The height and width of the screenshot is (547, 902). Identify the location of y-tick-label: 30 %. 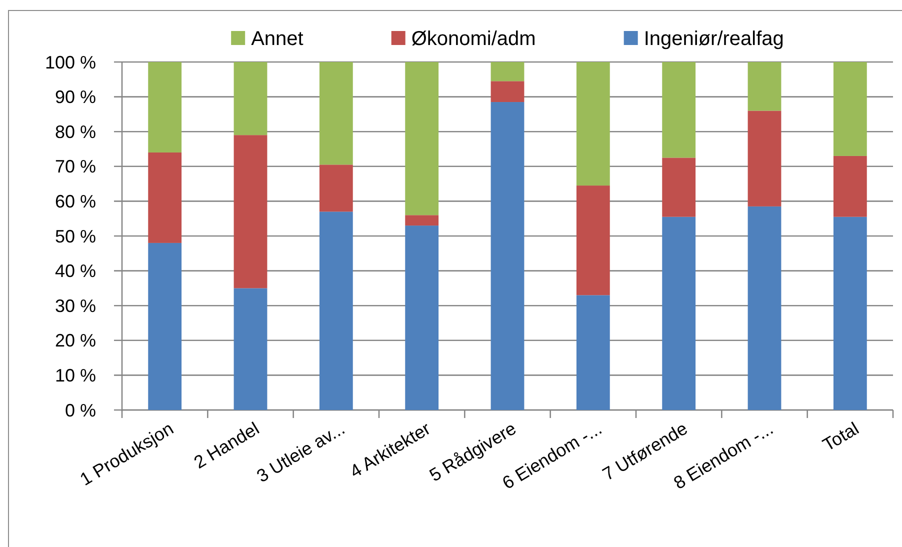
(75, 306).